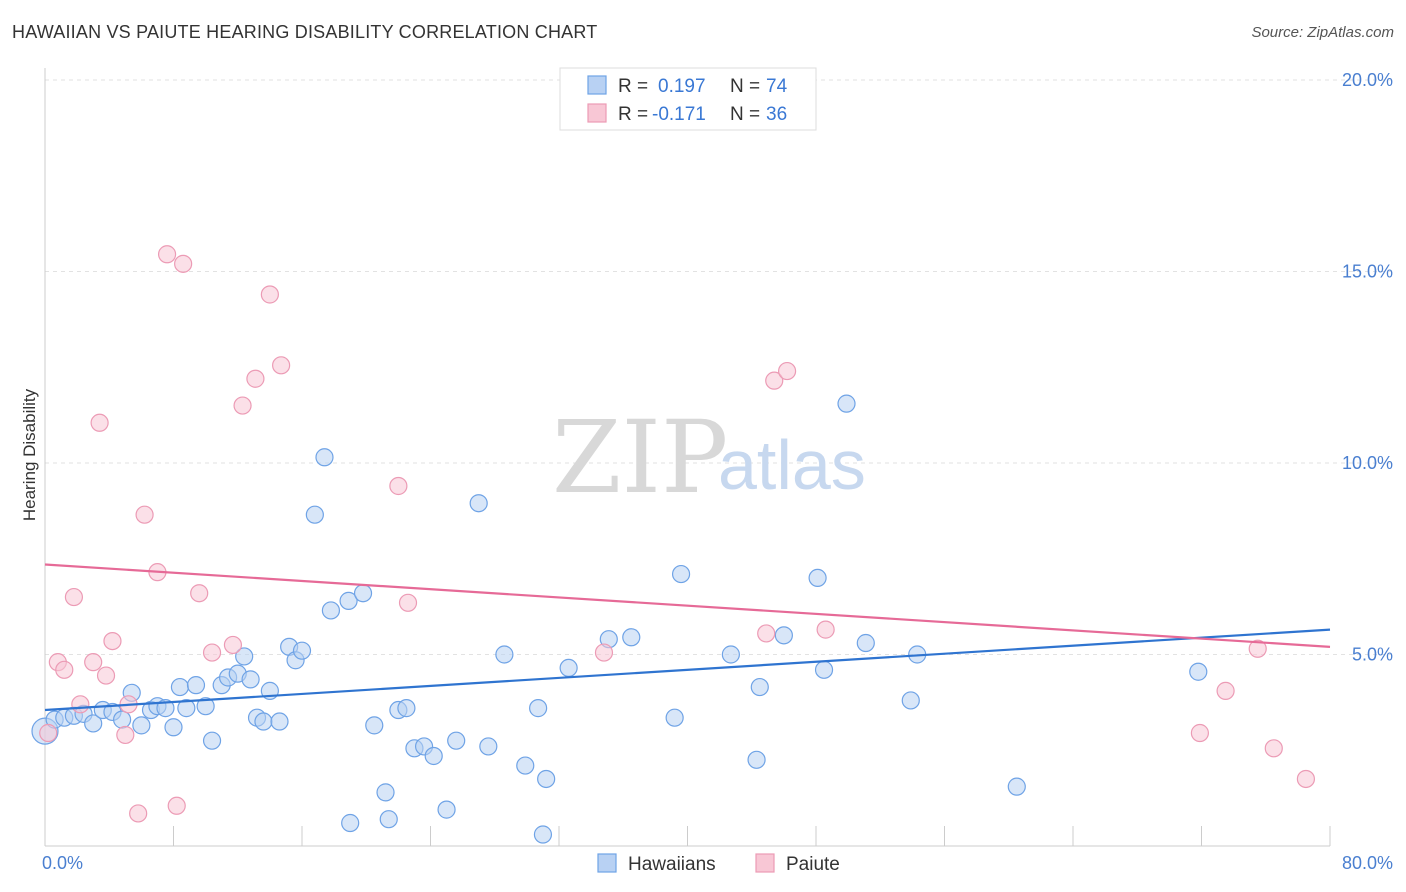  What do you see at coordinates (1367, 367) in the screenshot?
I see `y-tick-labels: 5.0% 10.0% 15.0% 20.0%` at bounding box center [1367, 367].